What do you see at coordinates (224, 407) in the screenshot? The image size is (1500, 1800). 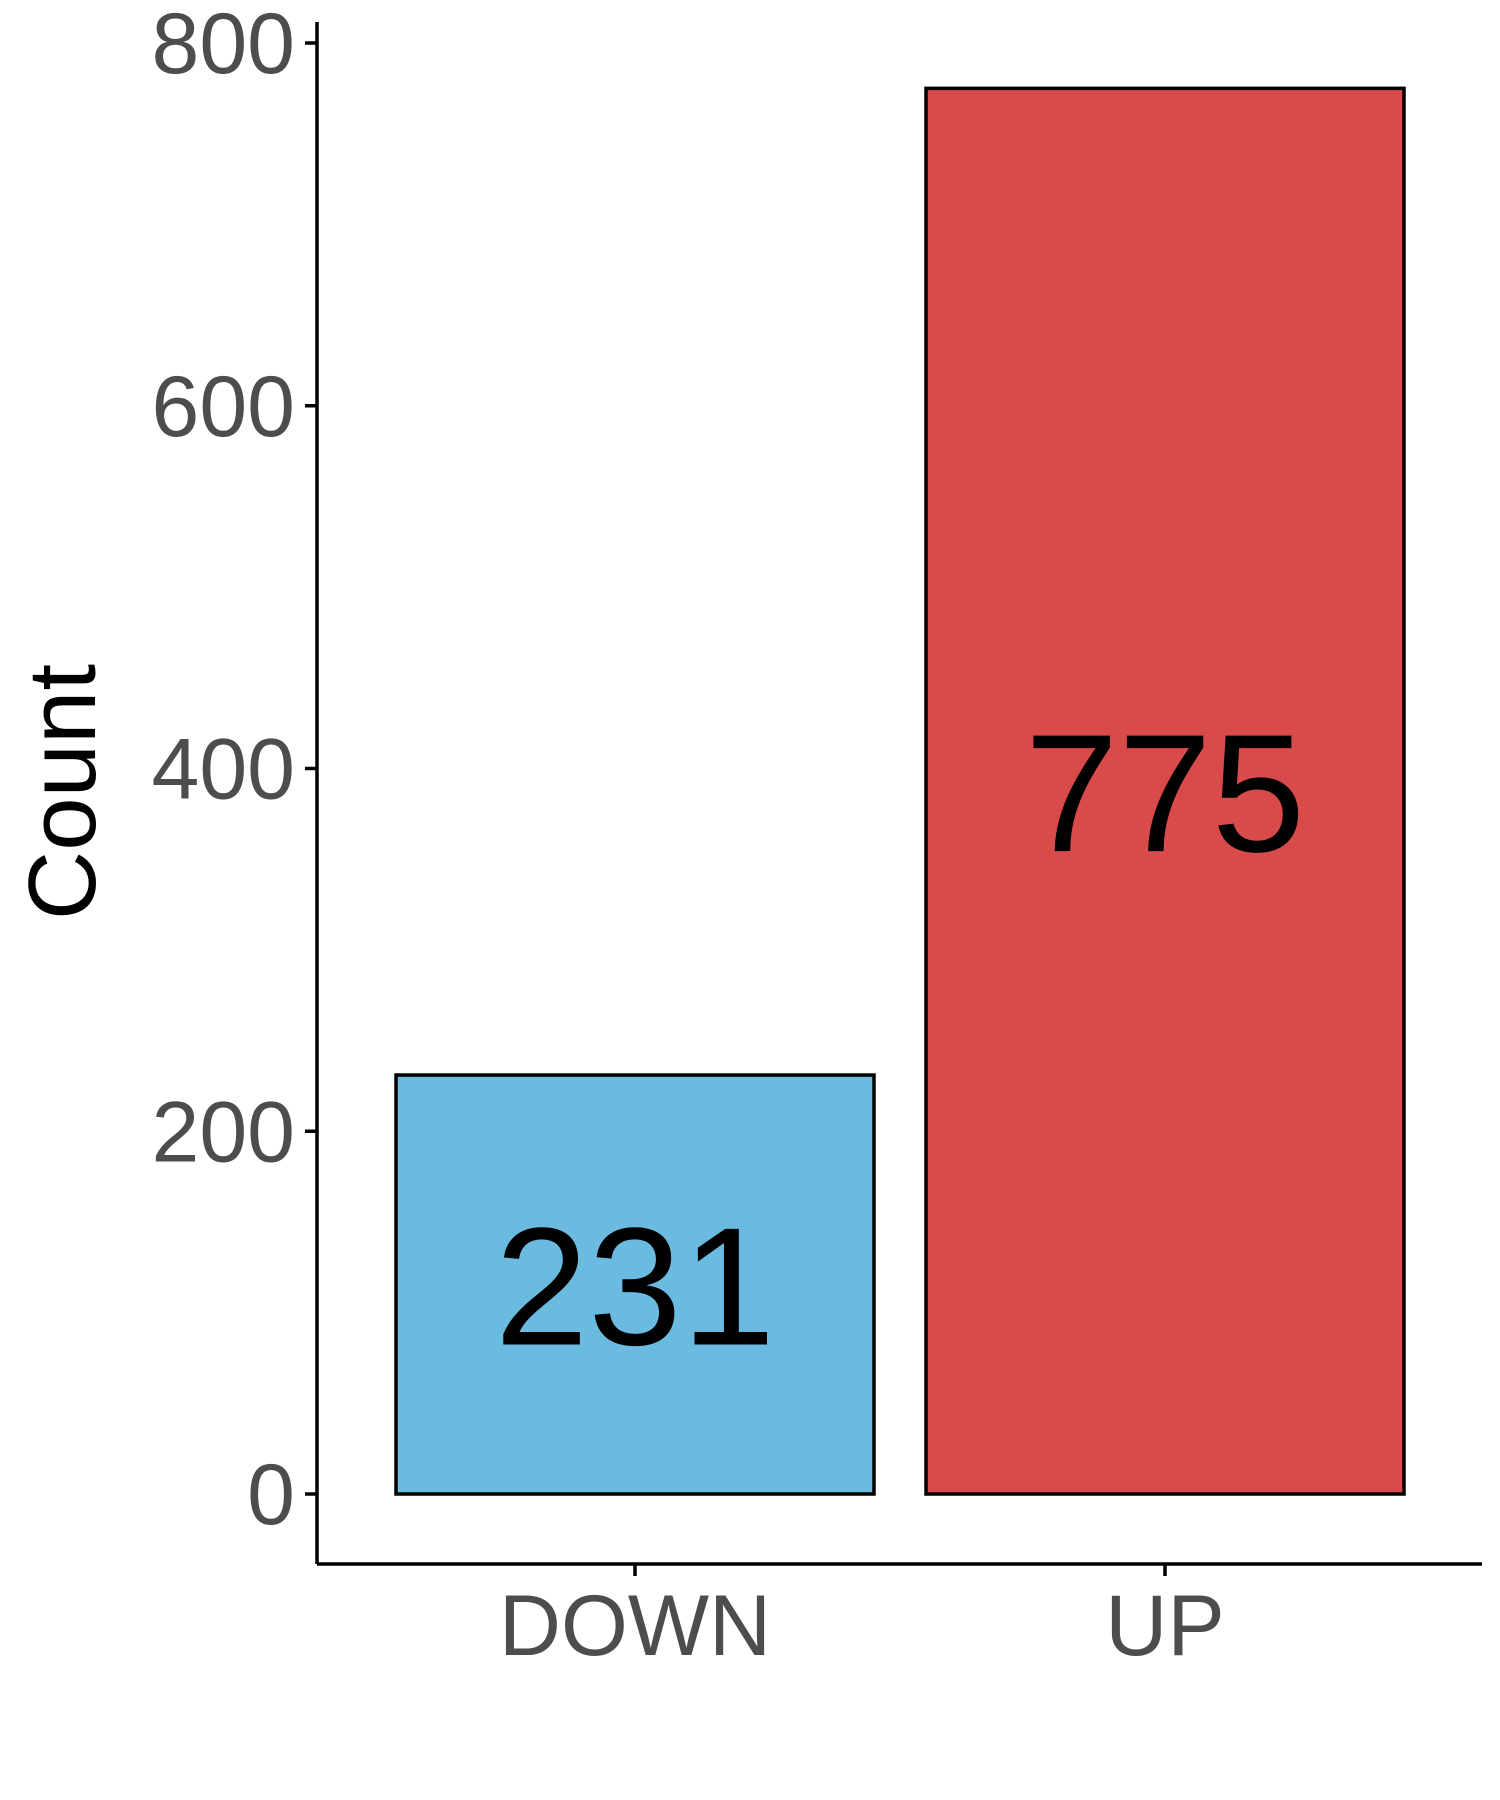 I see `y-tick-label-600: 600` at bounding box center [224, 407].